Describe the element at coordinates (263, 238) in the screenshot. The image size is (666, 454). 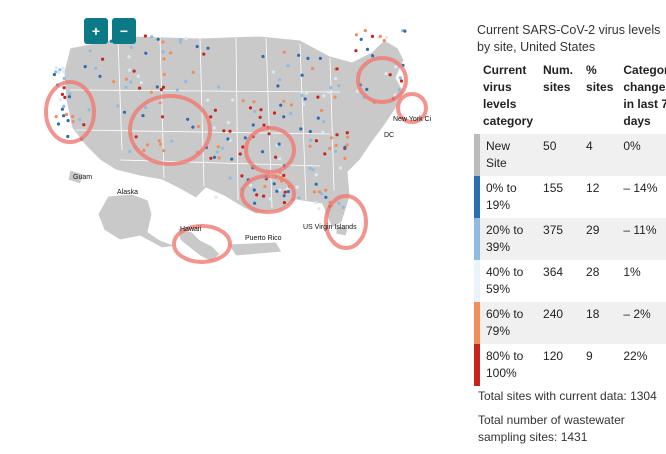
I see `label-puerto-rico: Puerto Rico` at that location.